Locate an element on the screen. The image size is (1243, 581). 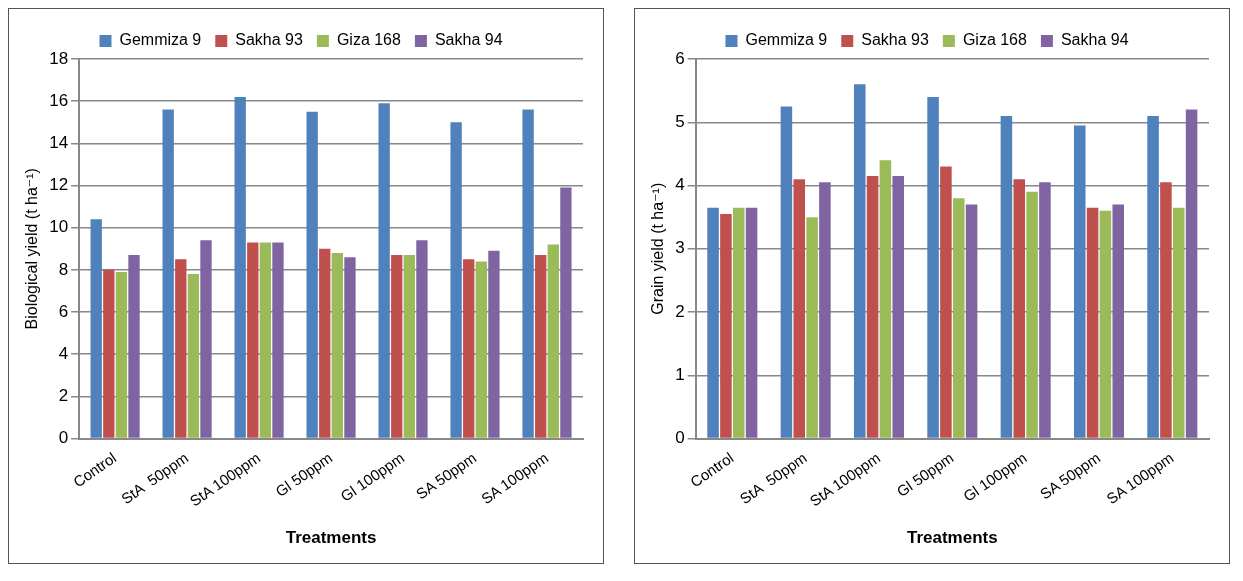
y-tick-label: 14 is located at coordinates (59, 143).